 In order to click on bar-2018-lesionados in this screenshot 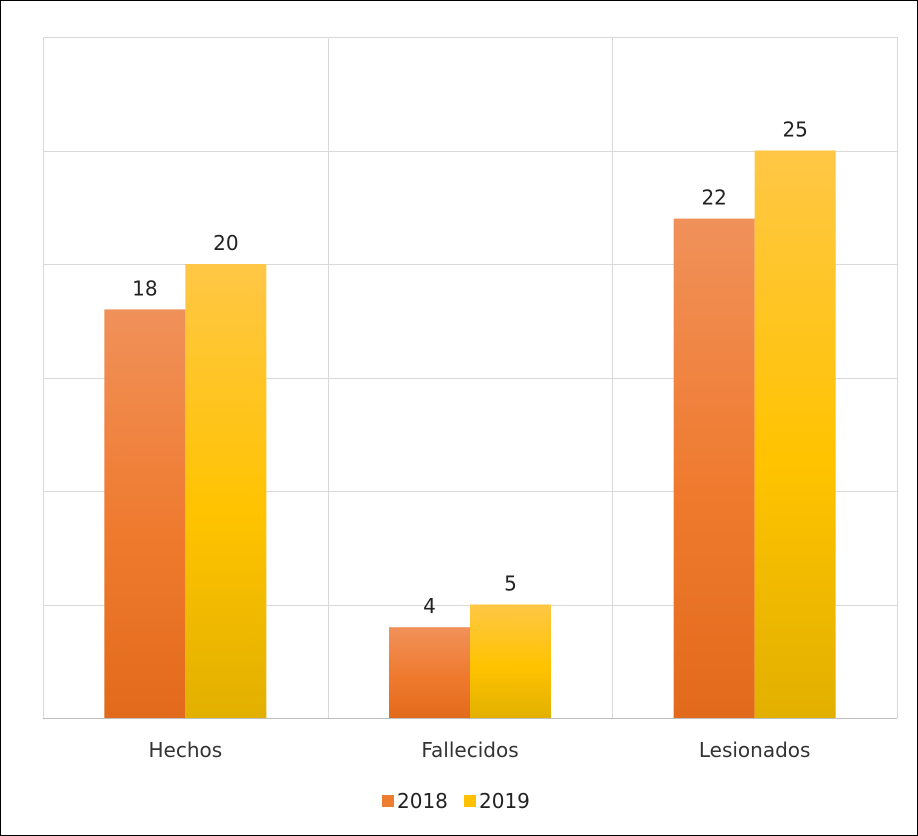, I will do `click(714, 468)`.